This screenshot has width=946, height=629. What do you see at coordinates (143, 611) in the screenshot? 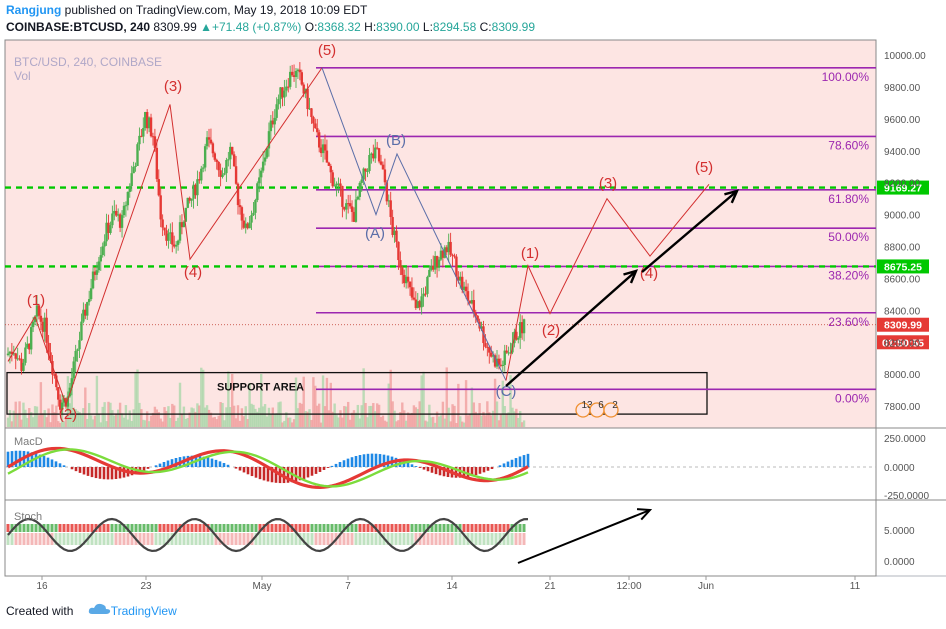
I see `tradingview-link: TradingView` at bounding box center [143, 611].